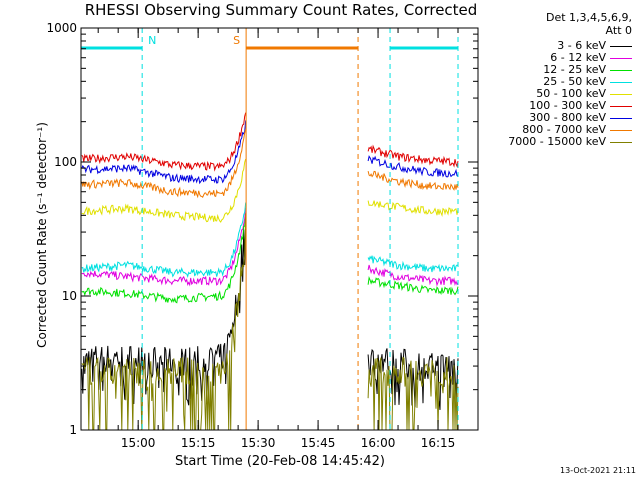  What do you see at coordinates (73, 430) in the screenshot?
I see `y-tick-label: 1` at bounding box center [73, 430].